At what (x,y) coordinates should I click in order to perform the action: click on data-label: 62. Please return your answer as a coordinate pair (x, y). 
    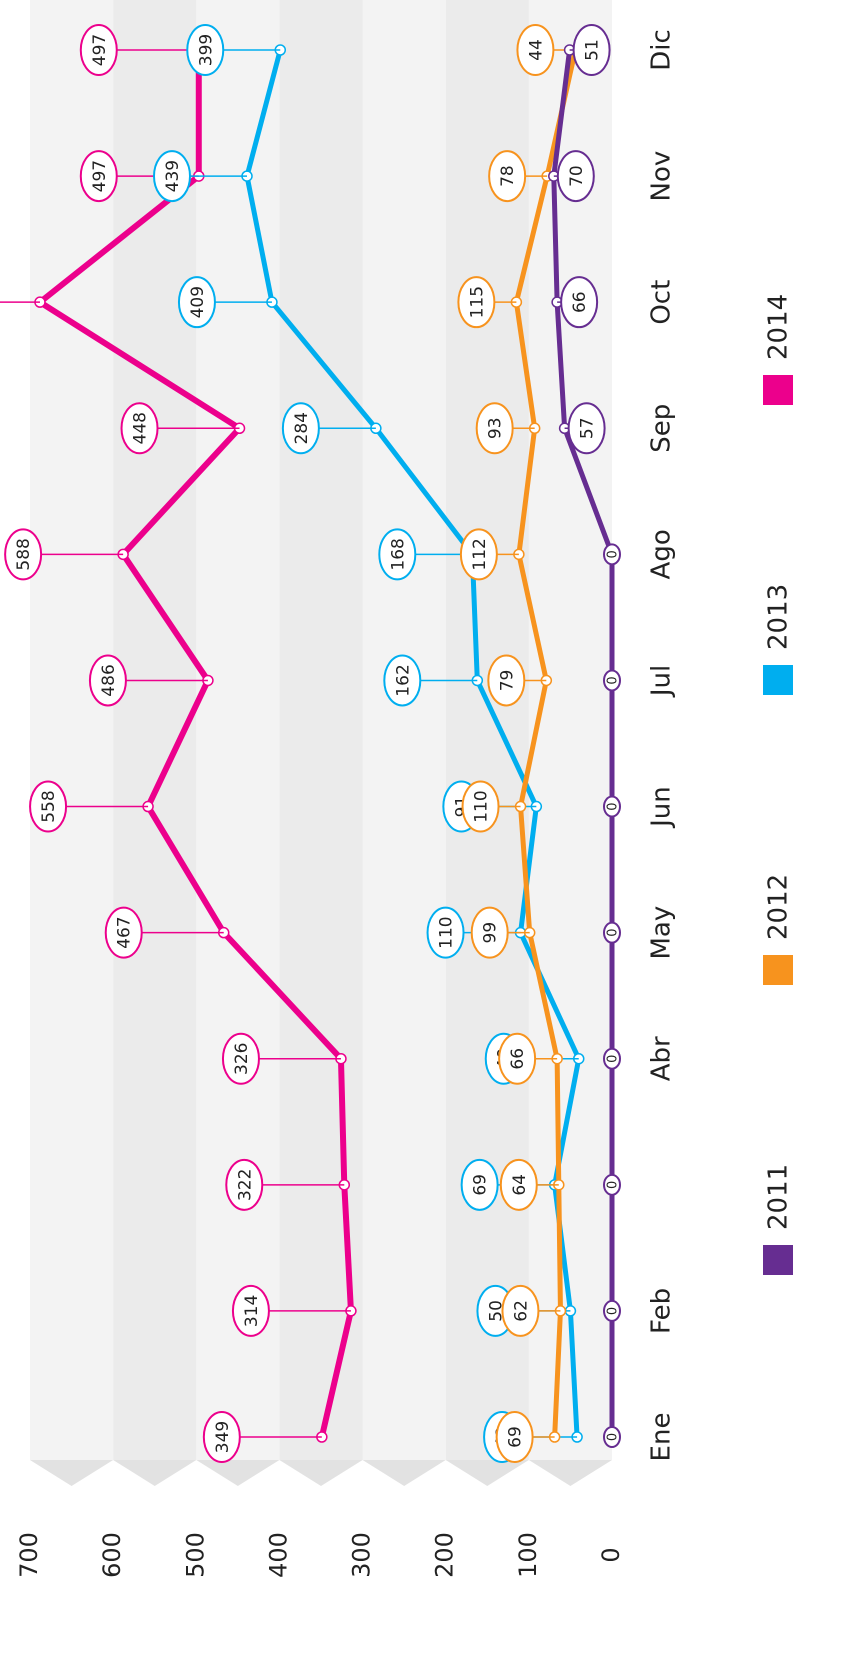
    Looking at the image, I should click on (521, 1311).